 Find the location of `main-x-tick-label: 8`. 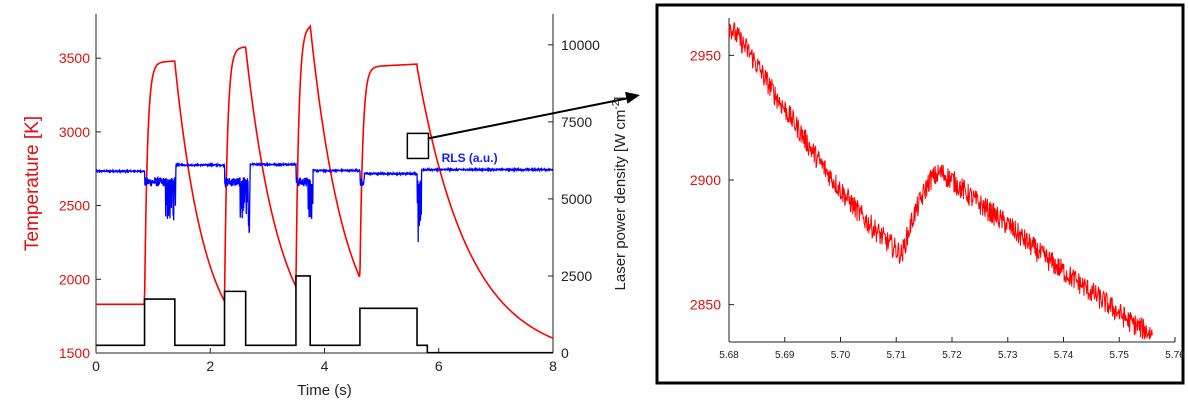

main-x-tick-label: 8 is located at coordinates (553, 366).